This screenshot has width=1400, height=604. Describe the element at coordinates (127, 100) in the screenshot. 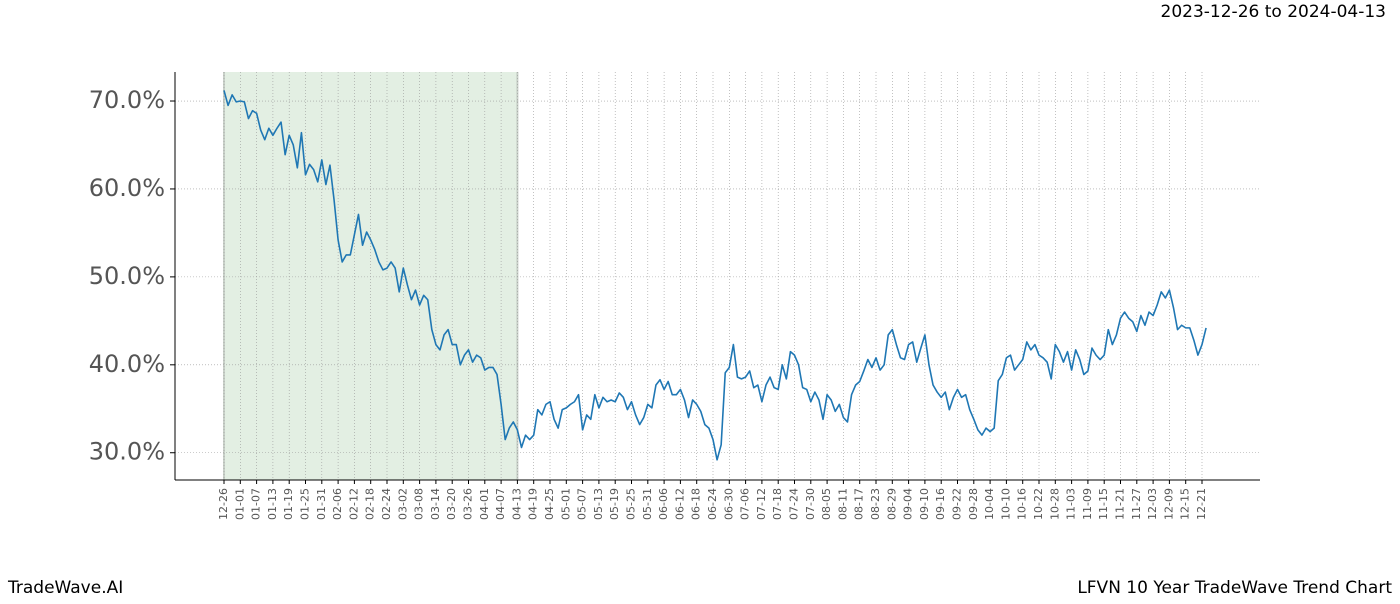

I see `y-tick-label: 70.0%` at that location.